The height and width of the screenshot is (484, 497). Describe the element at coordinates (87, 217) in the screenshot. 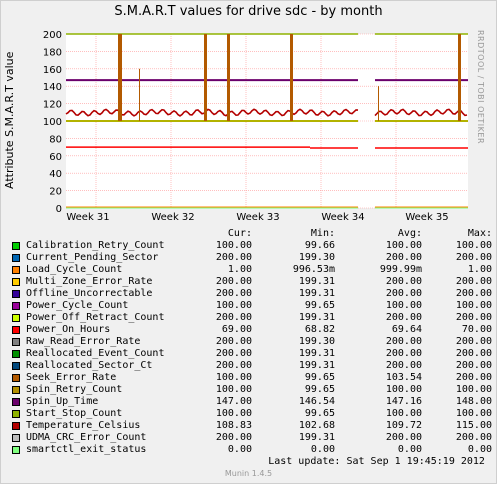

I see `x-tick-label: Week 31` at that location.